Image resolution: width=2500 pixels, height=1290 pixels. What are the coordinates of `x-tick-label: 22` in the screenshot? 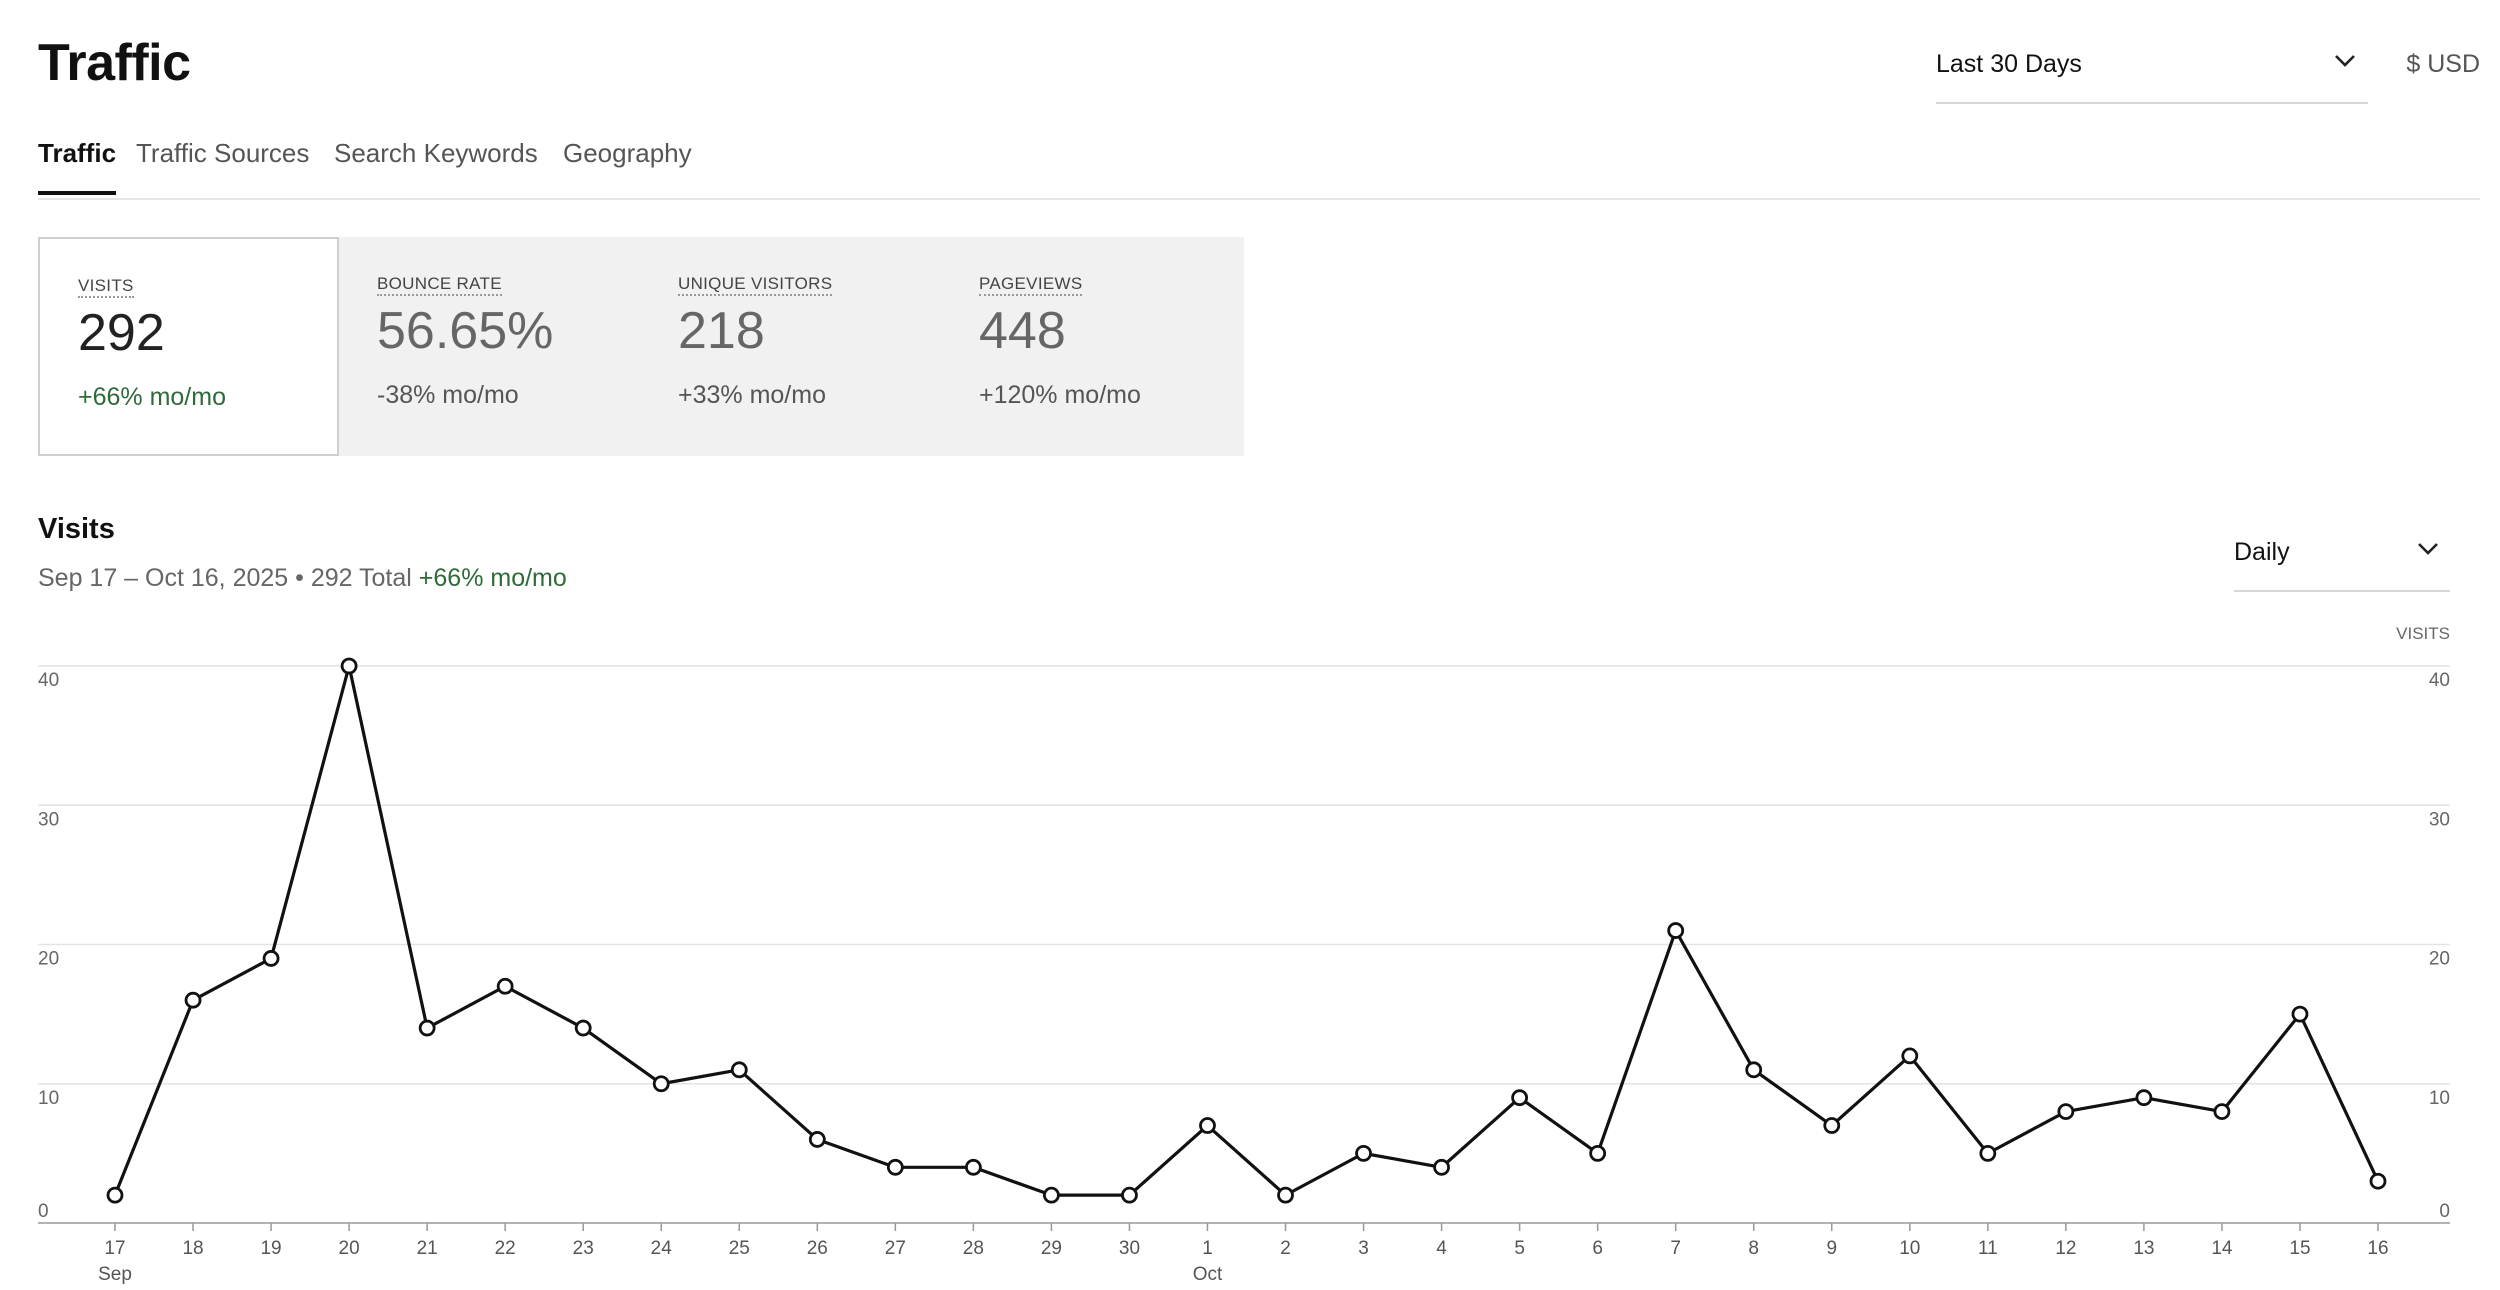 It's located at (505, 1248).